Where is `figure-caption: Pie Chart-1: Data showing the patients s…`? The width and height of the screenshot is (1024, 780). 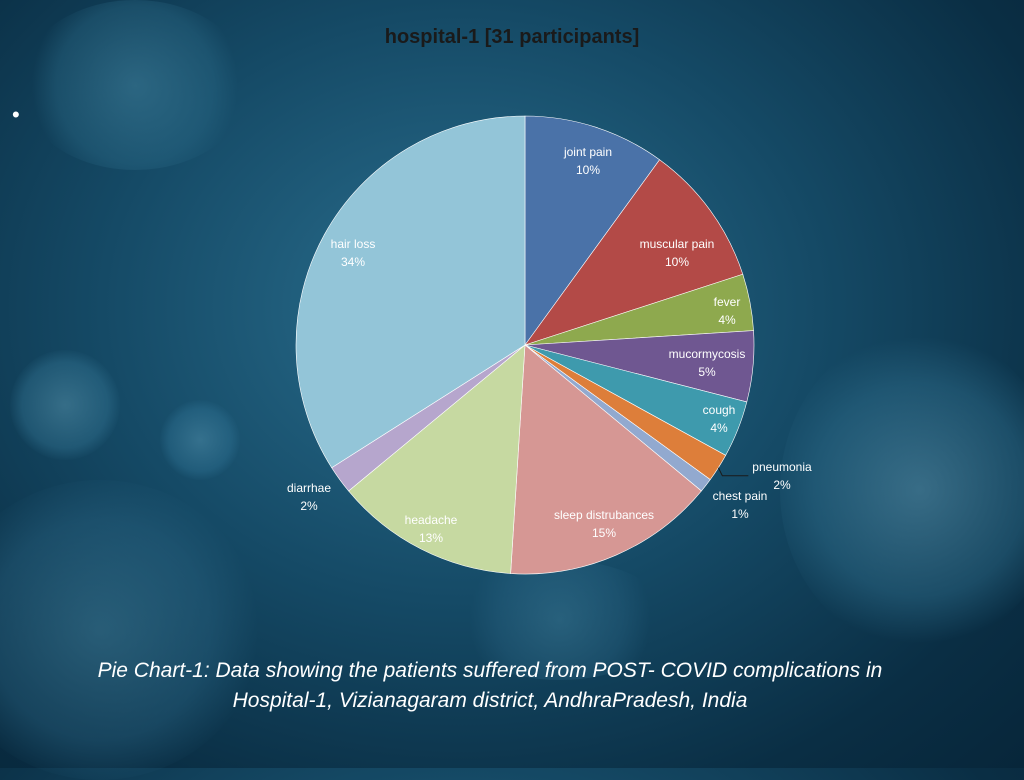
figure-caption: Pie Chart-1: Data showing the patients s… is located at coordinates (490, 686).